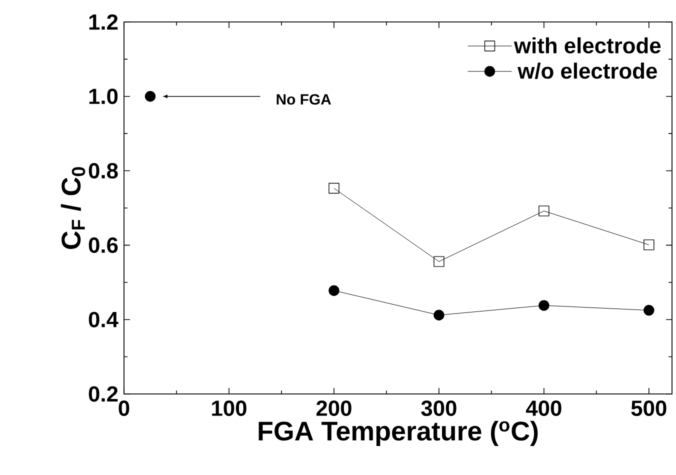 The width and height of the screenshot is (676, 475). I want to click on y-tick-label: 0.4, so click(103, 320).